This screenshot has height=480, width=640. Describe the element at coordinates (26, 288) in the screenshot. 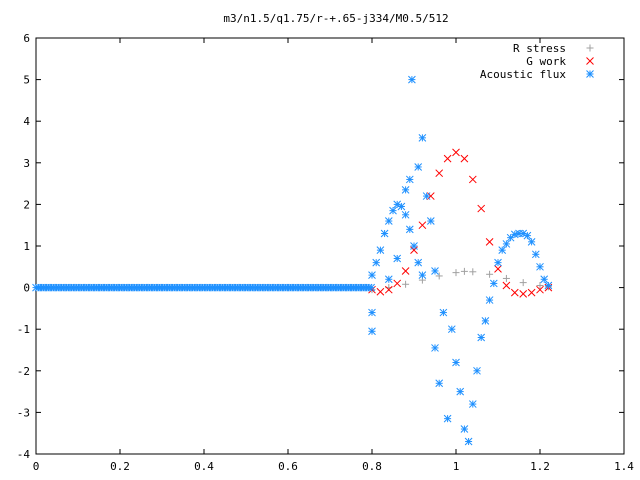

I see `y-tick-label: 0` at that location.